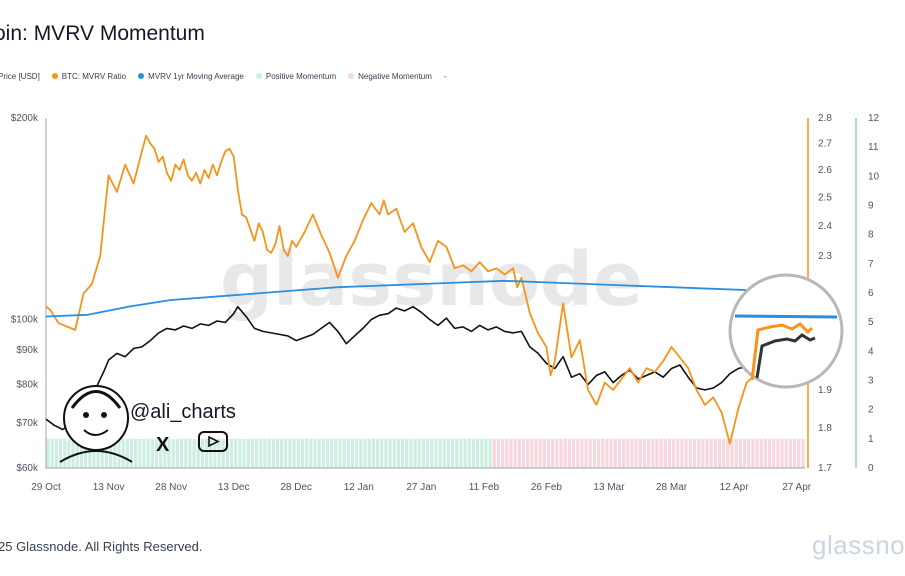 This screenshot has height=576, width=905. I want to click on avatar-eye-right, so click(104, 415).